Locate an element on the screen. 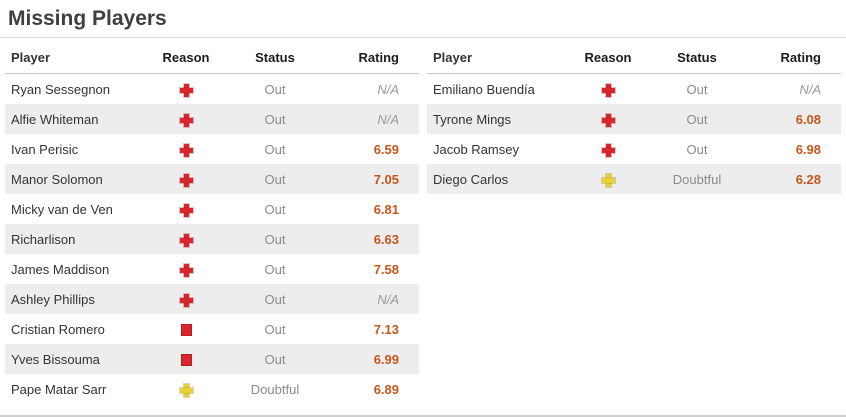 This screenshot has height=417, width=846. table-row: Ashley Phillips Out N/A is located at coordinates (212, 299).